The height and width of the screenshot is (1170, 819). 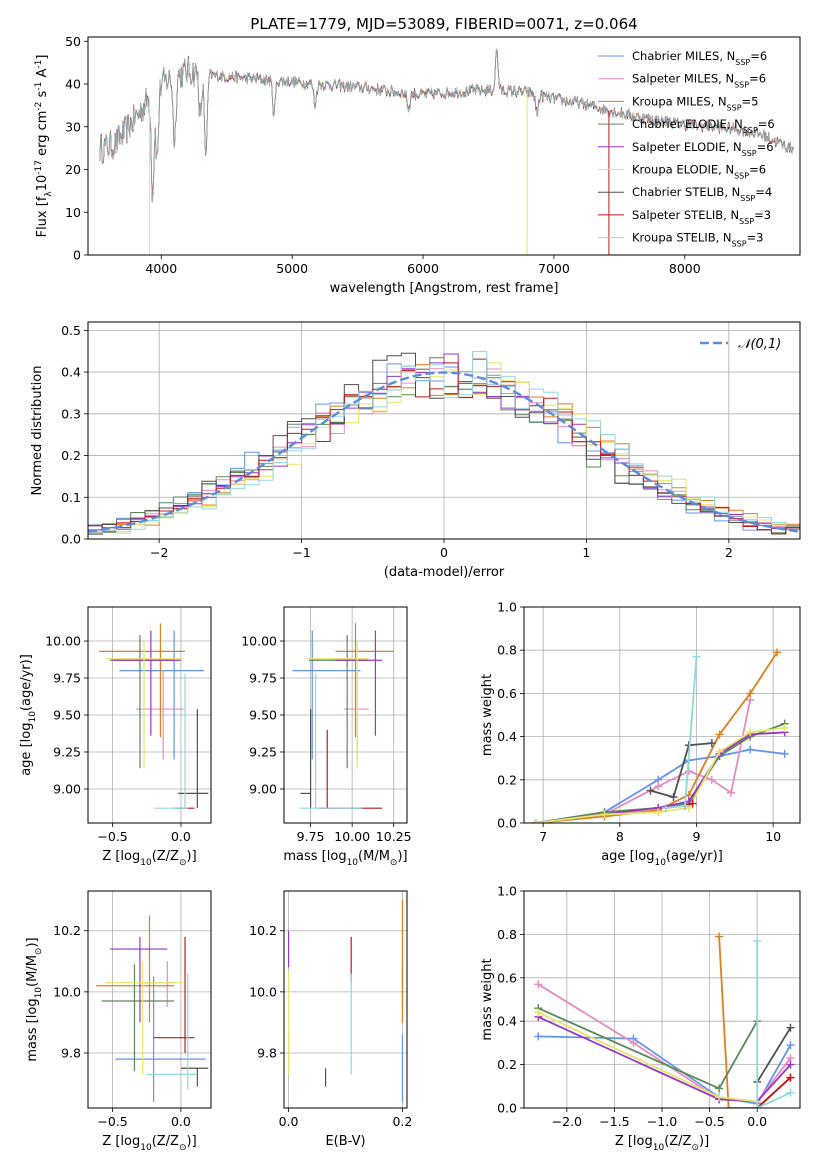 What do you see at coordinates (181, 1121) in the screenshot?
I see `x-tick-label: 0.0` at bounding box center [181, 1121].